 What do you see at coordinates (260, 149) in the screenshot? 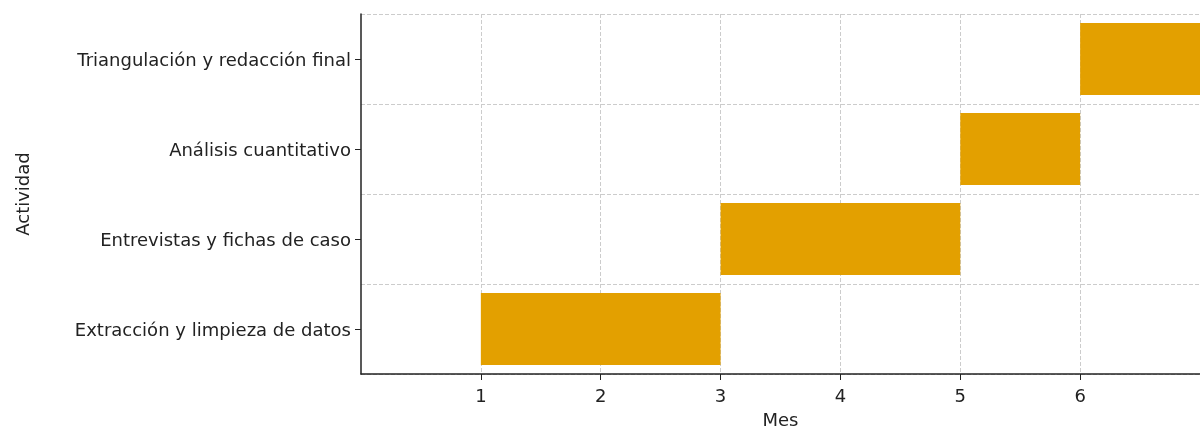
I see `y-tick-label: Análisis cuantitativo` at bounding box center [260, 149].